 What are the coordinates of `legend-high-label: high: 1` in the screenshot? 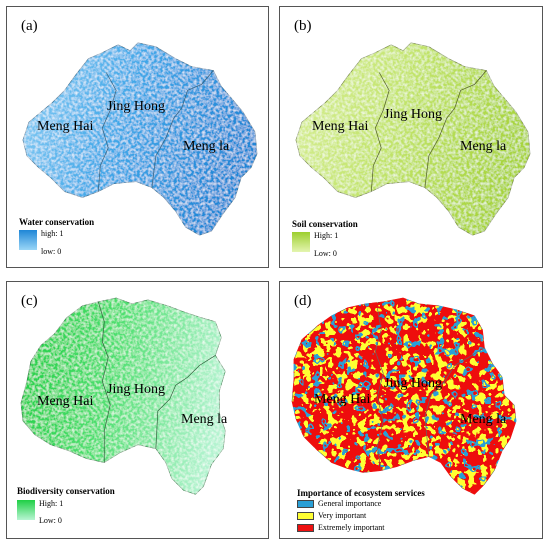 It's located at (52, 233).